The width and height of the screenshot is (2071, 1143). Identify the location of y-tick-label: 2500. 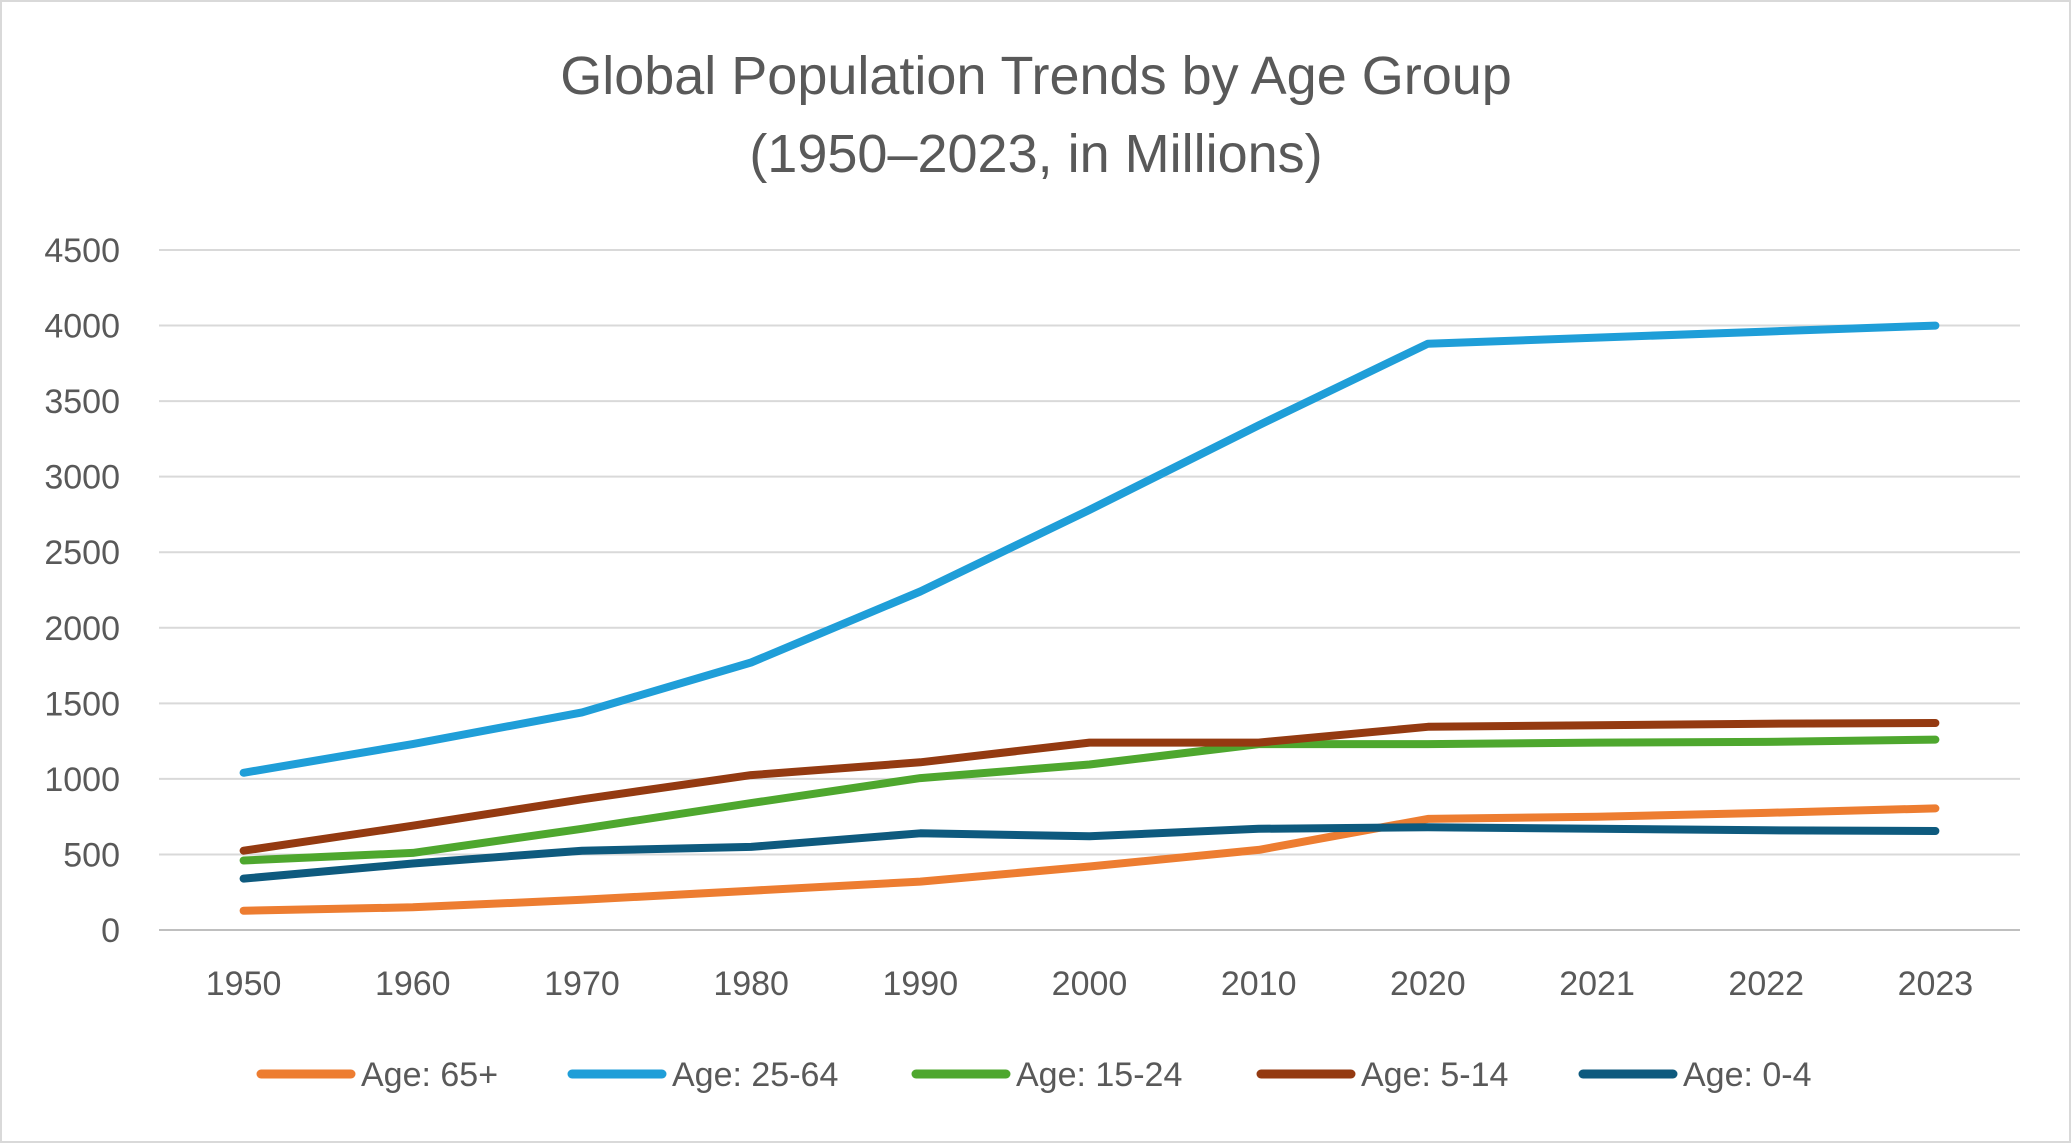
(82, 553).